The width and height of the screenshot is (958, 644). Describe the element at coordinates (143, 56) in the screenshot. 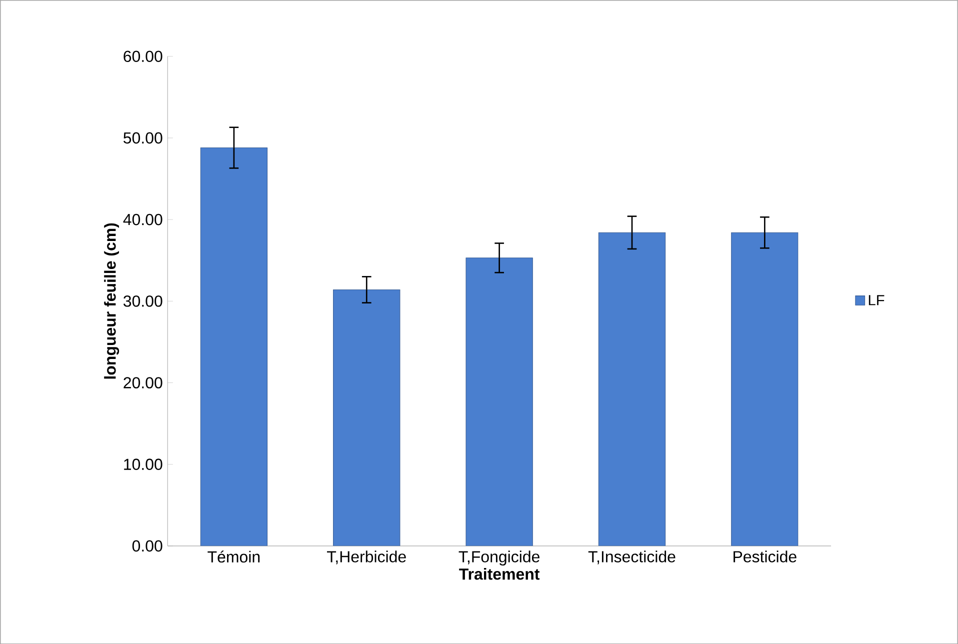

I see `y-tick-label: 60.00` at that location.